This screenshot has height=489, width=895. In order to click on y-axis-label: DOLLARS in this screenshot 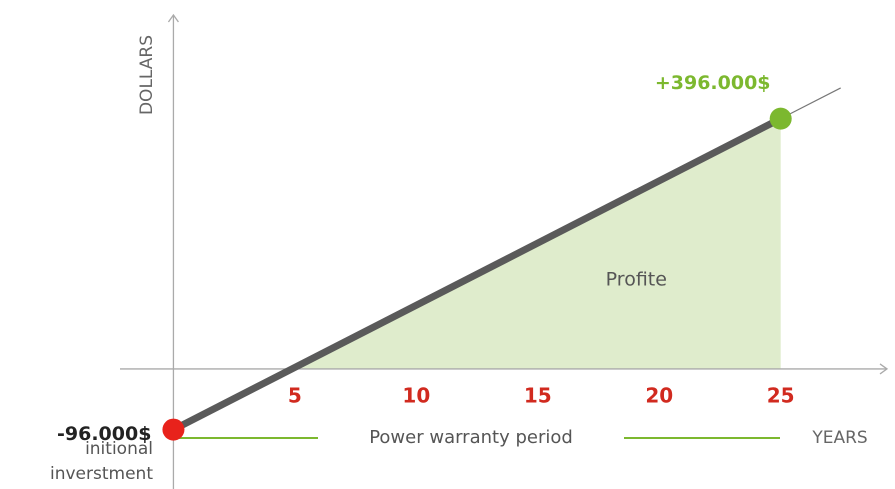, I will do `click(147, 75)`.